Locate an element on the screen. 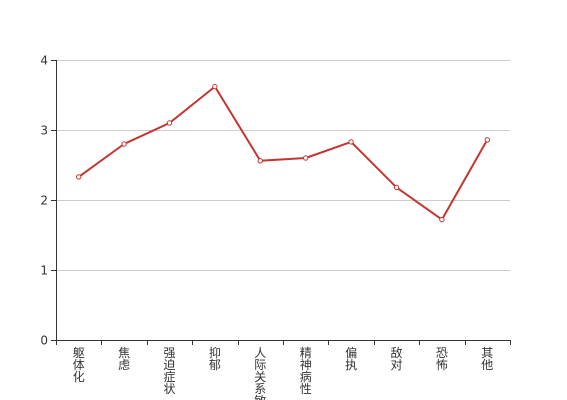 The width and height of the screenshot is (567, 400). x-tick-label: 人际关系敏感 is located at coordinates (260, 373).